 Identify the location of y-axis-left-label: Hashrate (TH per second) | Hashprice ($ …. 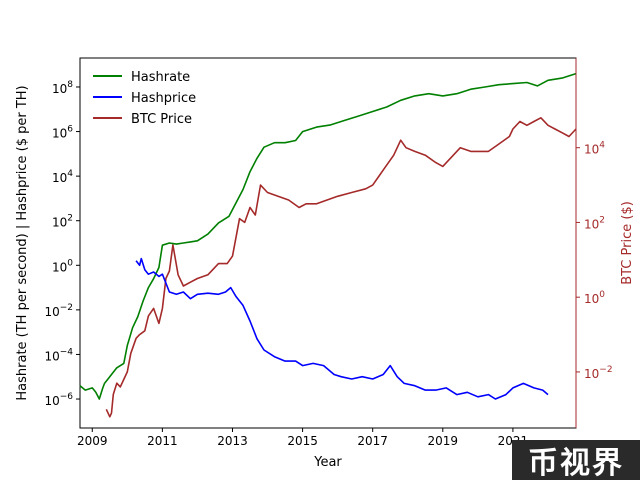
(22, 242).